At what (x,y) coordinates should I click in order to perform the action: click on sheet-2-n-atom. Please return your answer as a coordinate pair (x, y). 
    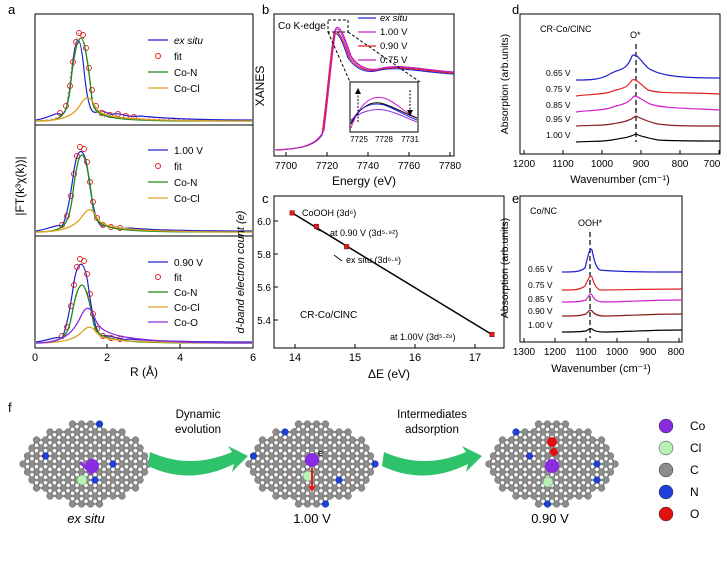
    Looking at the image, I should click on (325, 504).